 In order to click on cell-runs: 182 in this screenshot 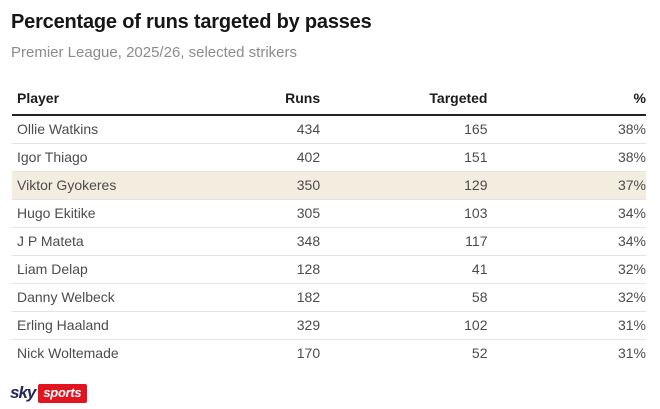, I will do `click(277, 297)`.